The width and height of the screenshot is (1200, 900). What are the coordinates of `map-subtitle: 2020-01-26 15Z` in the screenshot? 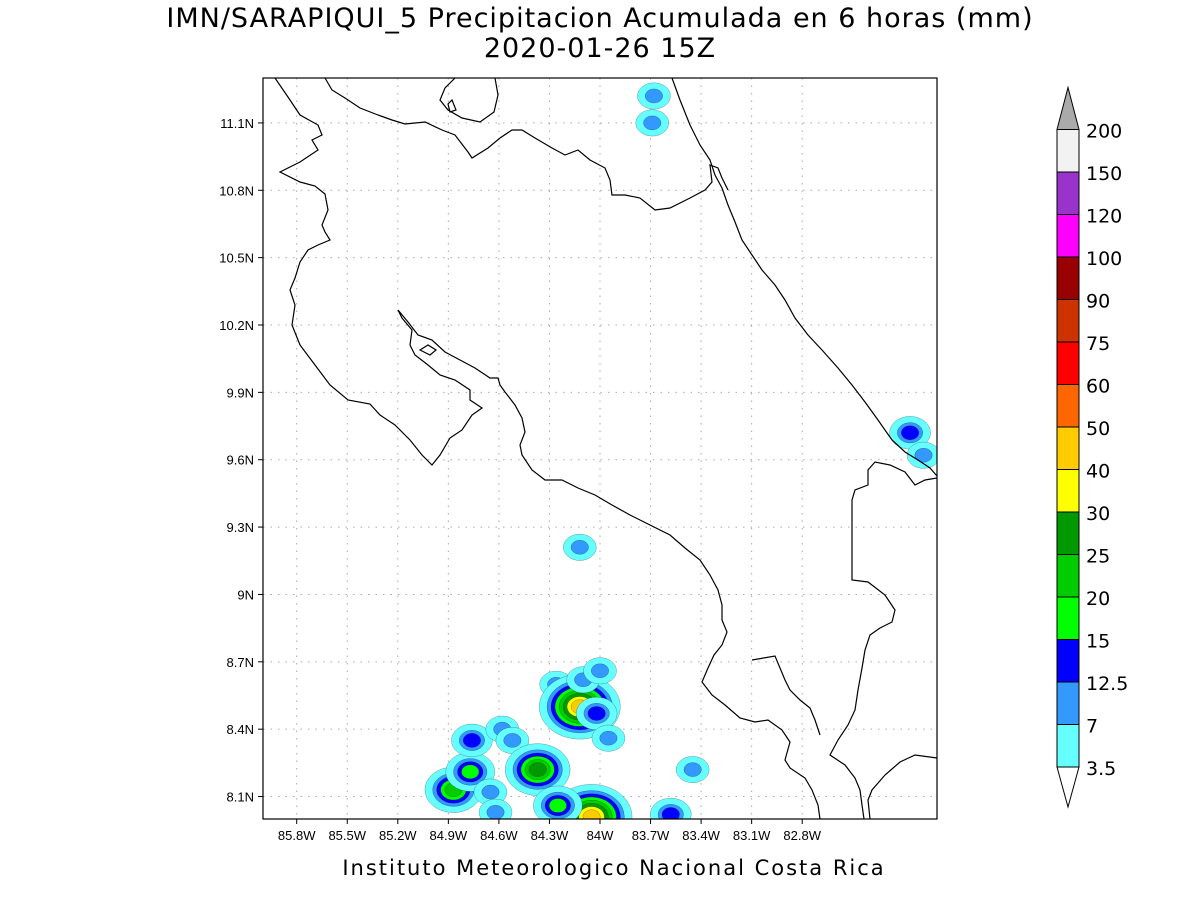 It's located at (600, 48).